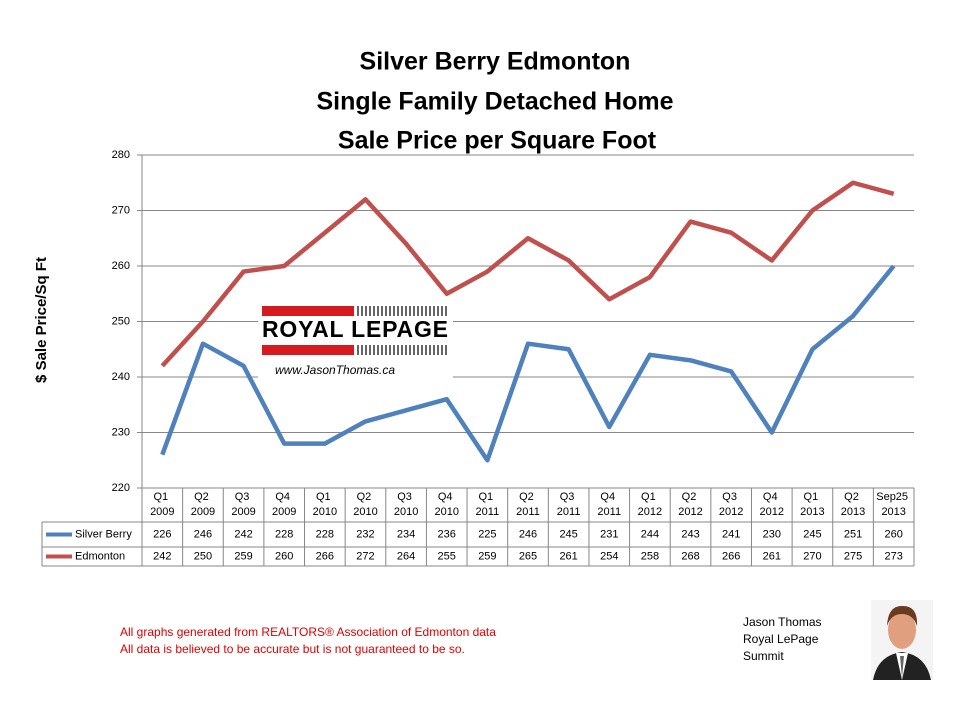  I want to click on legend-label: Silver Berry, so click(103, 534).